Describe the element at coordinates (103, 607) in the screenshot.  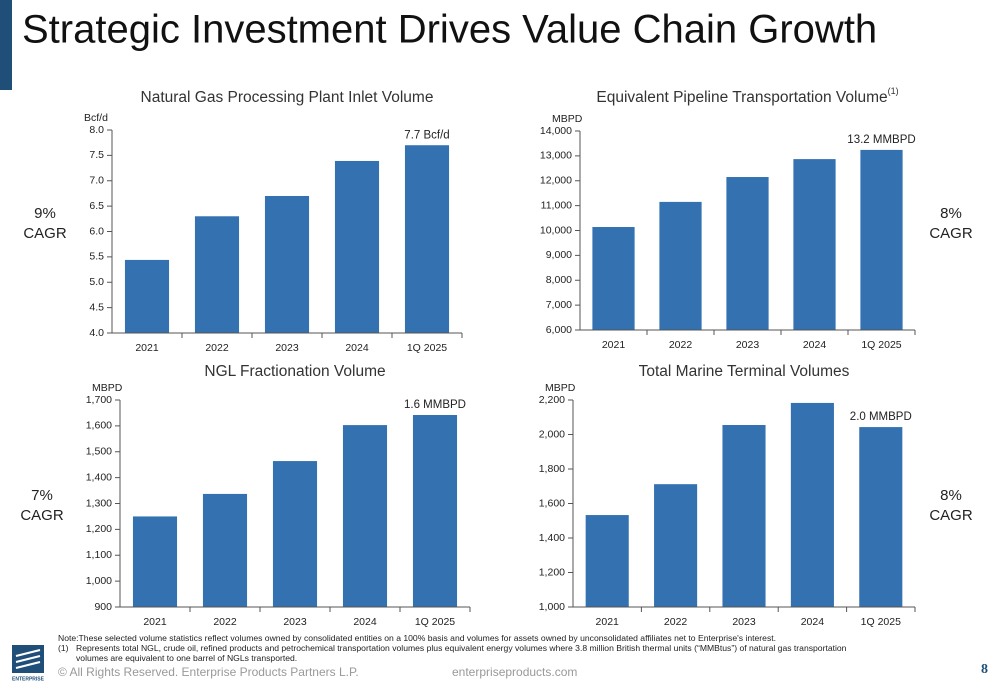
I see `y-tick-label: 900` at that location.